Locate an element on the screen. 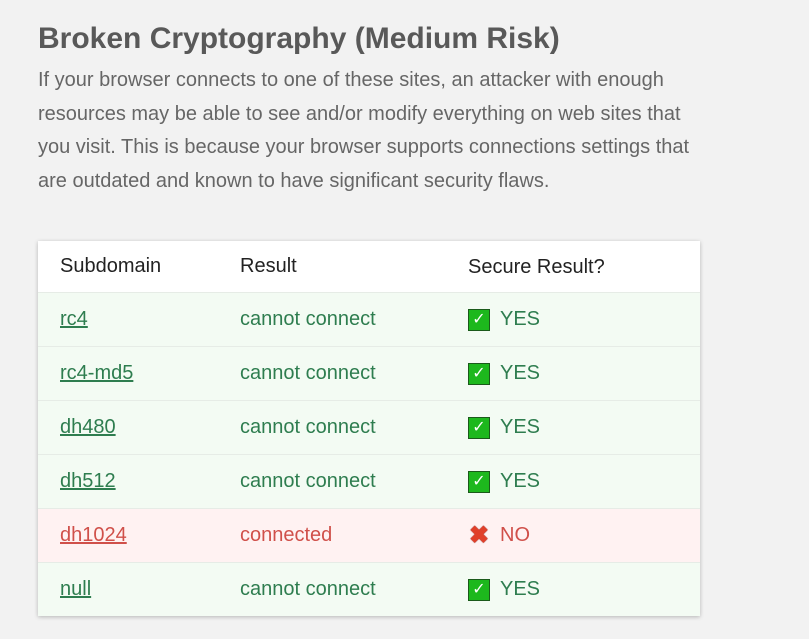 This screenshot has width=809, height=639. secure-result: ✖ NO is located at coordinates (499, 535).